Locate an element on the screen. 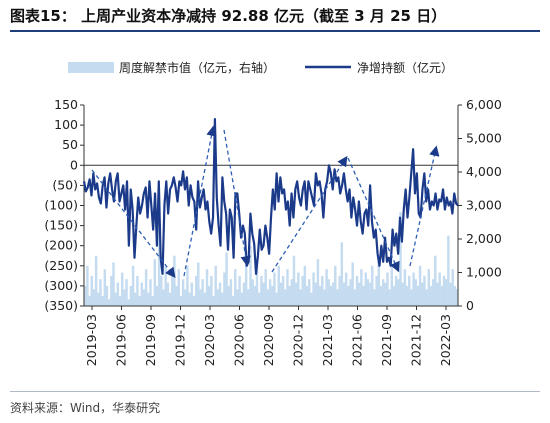 Image resolution: width=550 pixels, height=423 pixels. left-tick-label: (350) is located at coordinates (61, 305).